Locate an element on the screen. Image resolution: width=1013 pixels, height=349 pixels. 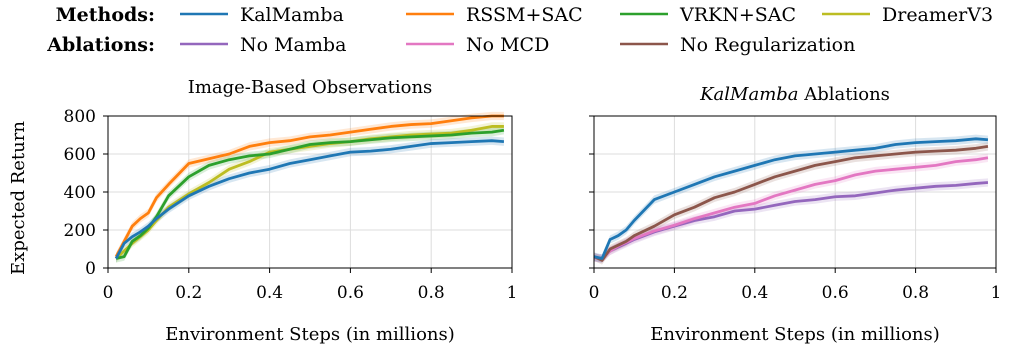
legend-label-no-mamba: No Mamba is located at coordinates (293, 45).